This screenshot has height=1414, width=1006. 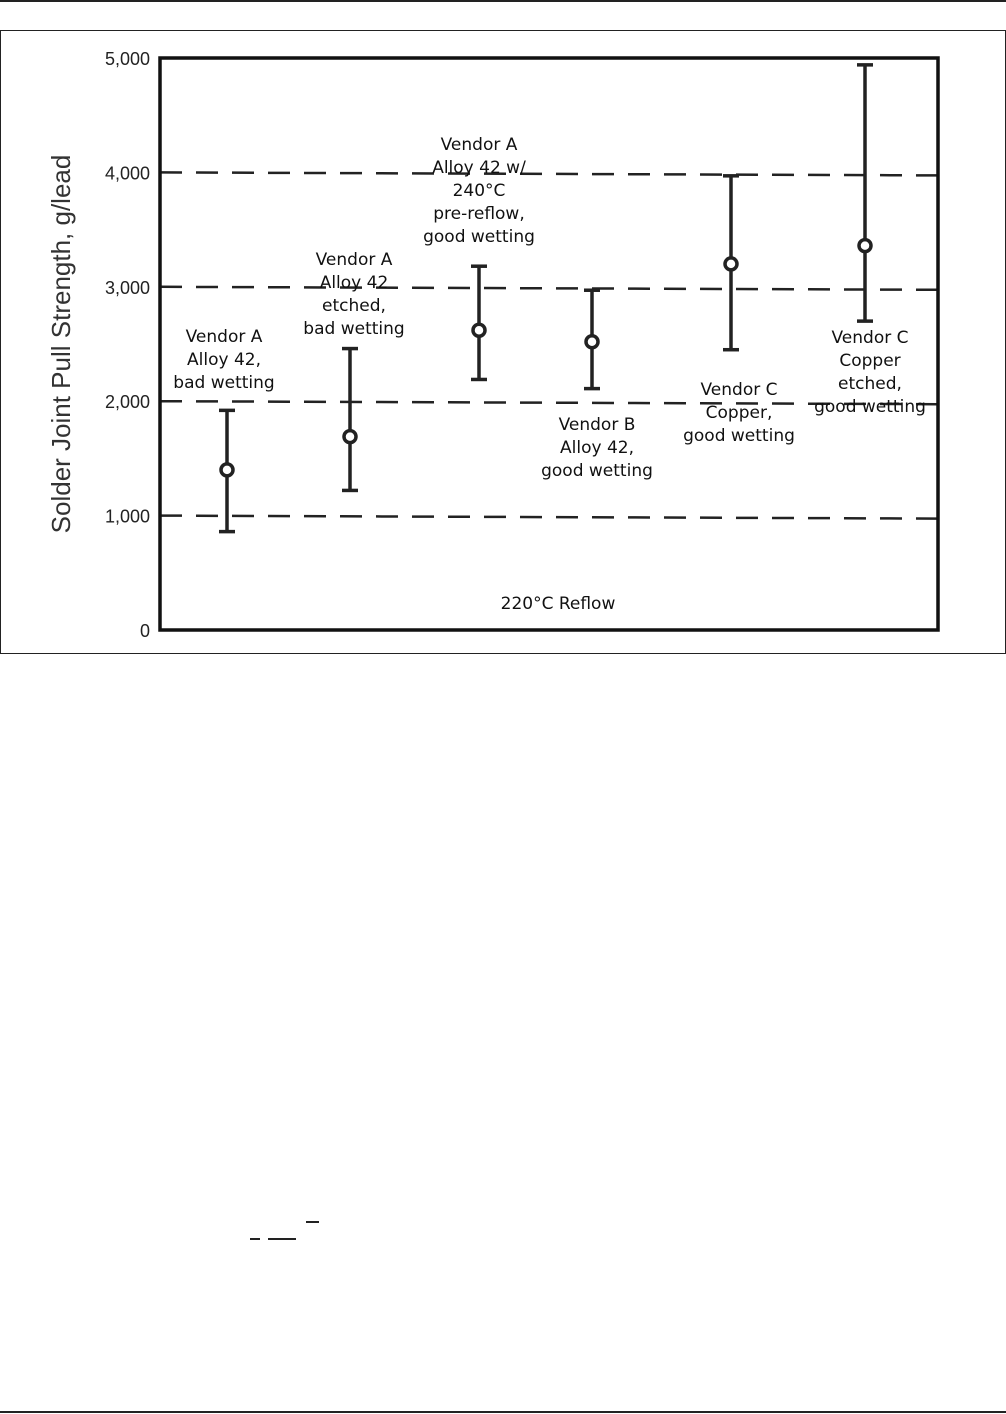 I want to click on data-label: pre-reflow,, so click(x=479, y=214).